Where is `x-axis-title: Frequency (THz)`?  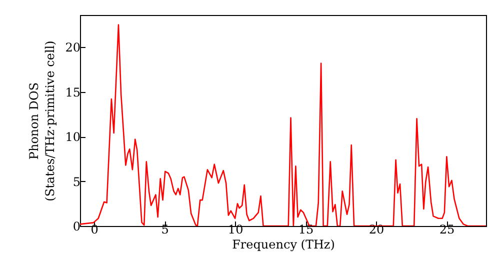 x-axis-title: Frequency (THz) is located at coordinates (283, 245).